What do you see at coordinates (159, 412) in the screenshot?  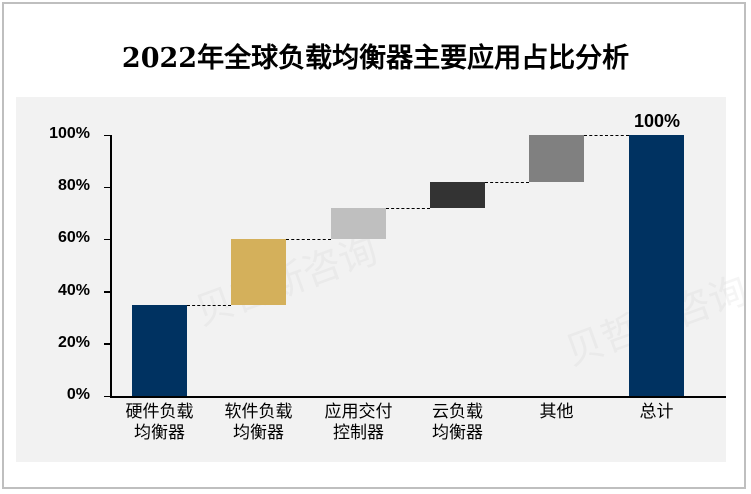 I see `x-label-line: 硬件负载` at bounding box center [159, 412].